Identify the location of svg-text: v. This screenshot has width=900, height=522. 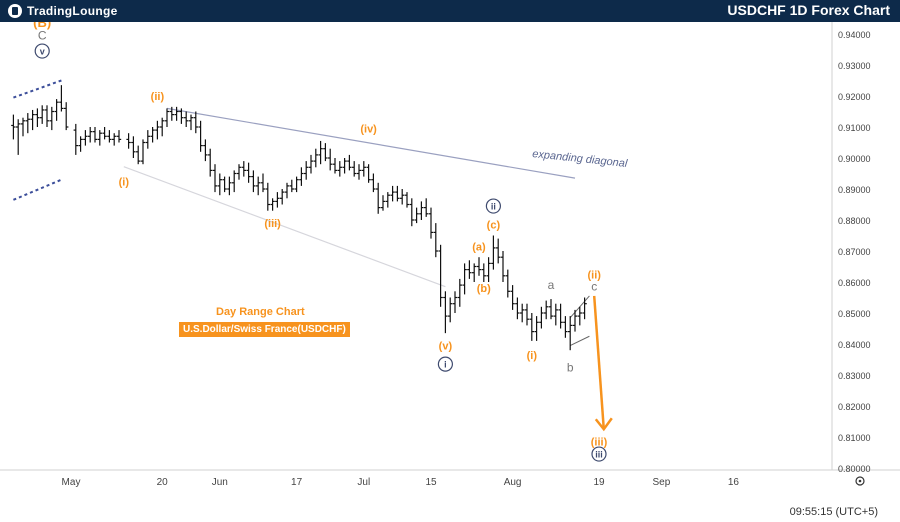
(42, 52).